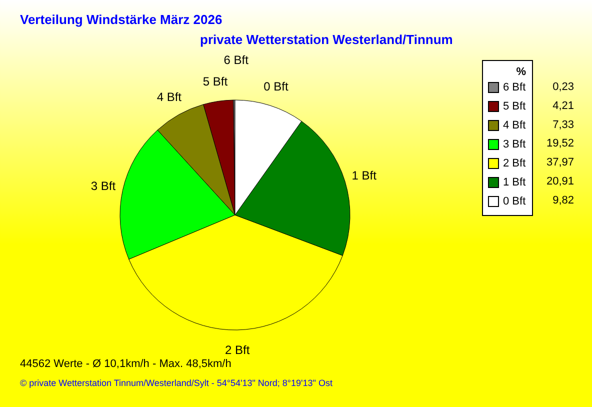 The height and width of the screenshot is (407, 592). Describe the element at coordinates (326, 39) in the screenshot. I see `chart-subtitle: private Wetterstation Westerland/Tinnum` at that location.